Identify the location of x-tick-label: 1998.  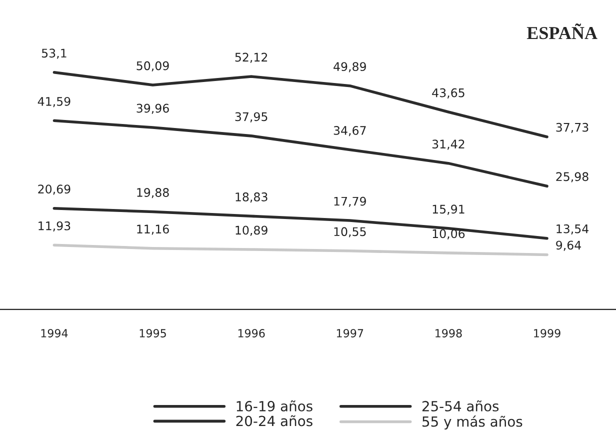
(449, 333).